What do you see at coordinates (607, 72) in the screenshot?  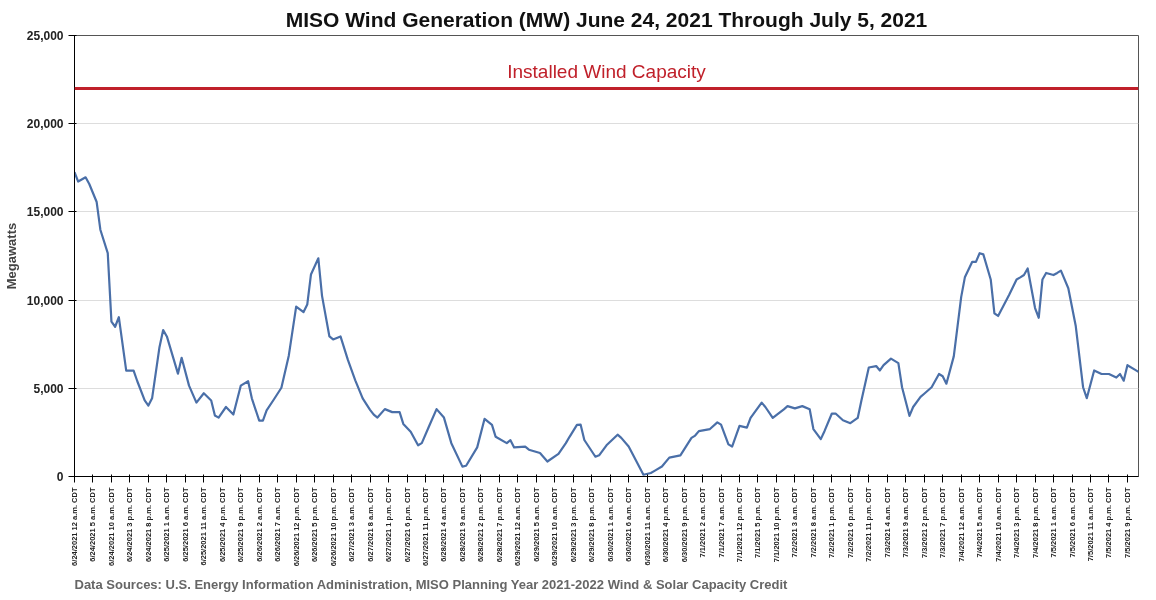 I see `ref-line-label: Installed Wind Capacity` at bounding box center [607, 72].